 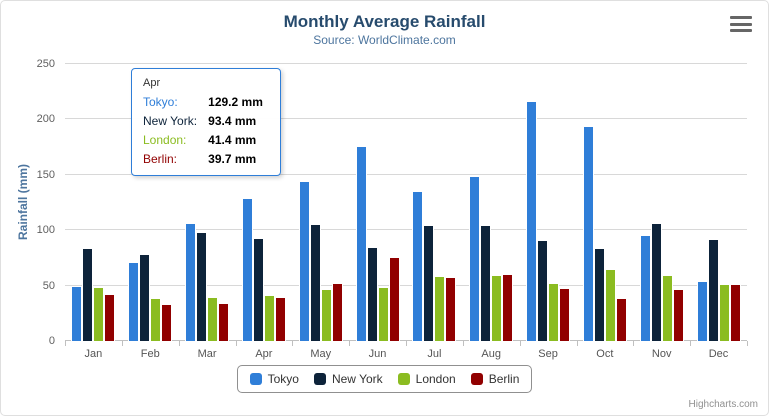 What do you see at coordinates (548, 354) in the screenshot?
I see `x-axis-label-sep: Sep` at bounding box center [548, 354].